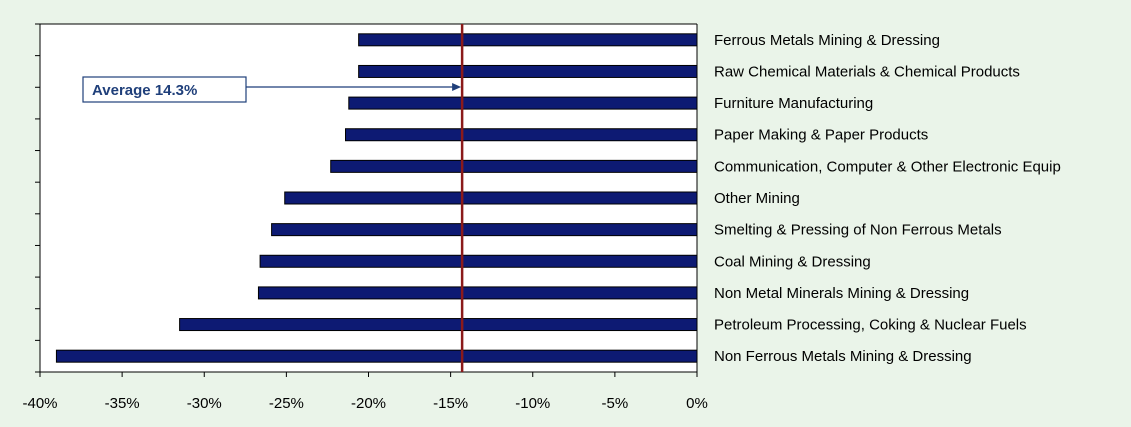  Describe the element at coordinates (368, 403) in the screenshot. I see `x-tick-label: -20%` at that location.